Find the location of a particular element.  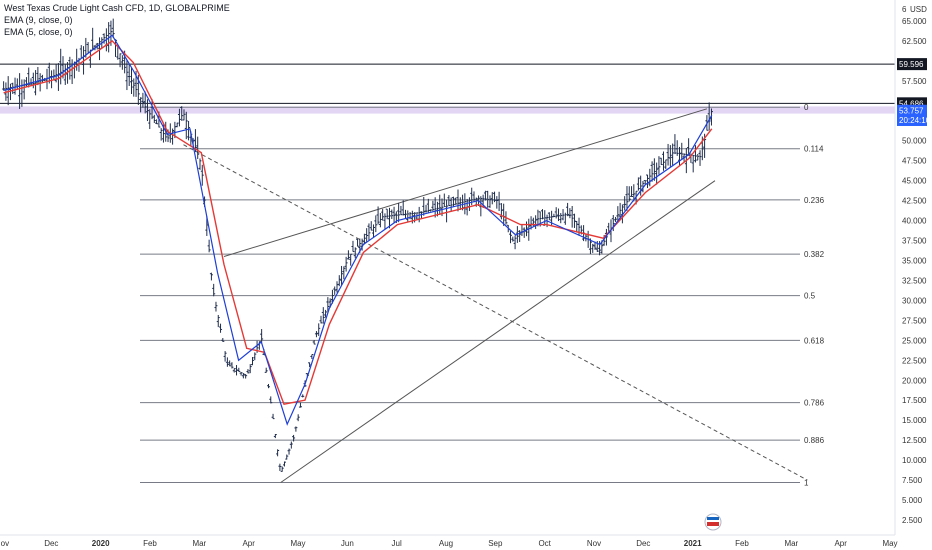

x-tick-label: 2020 is located at coordinates (101, 543).